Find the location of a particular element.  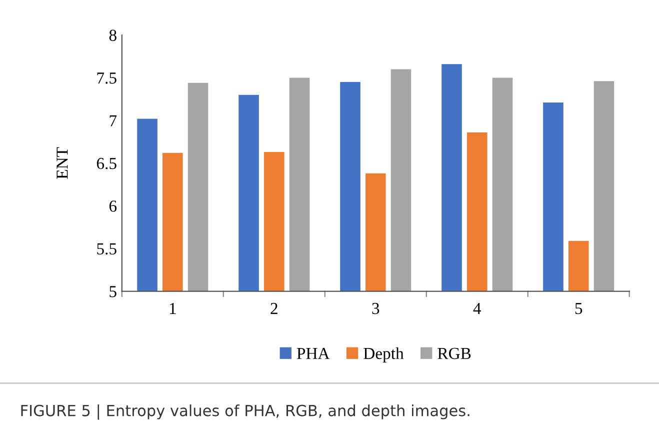

legend-label: PHA is located at coordinates (313, 353).